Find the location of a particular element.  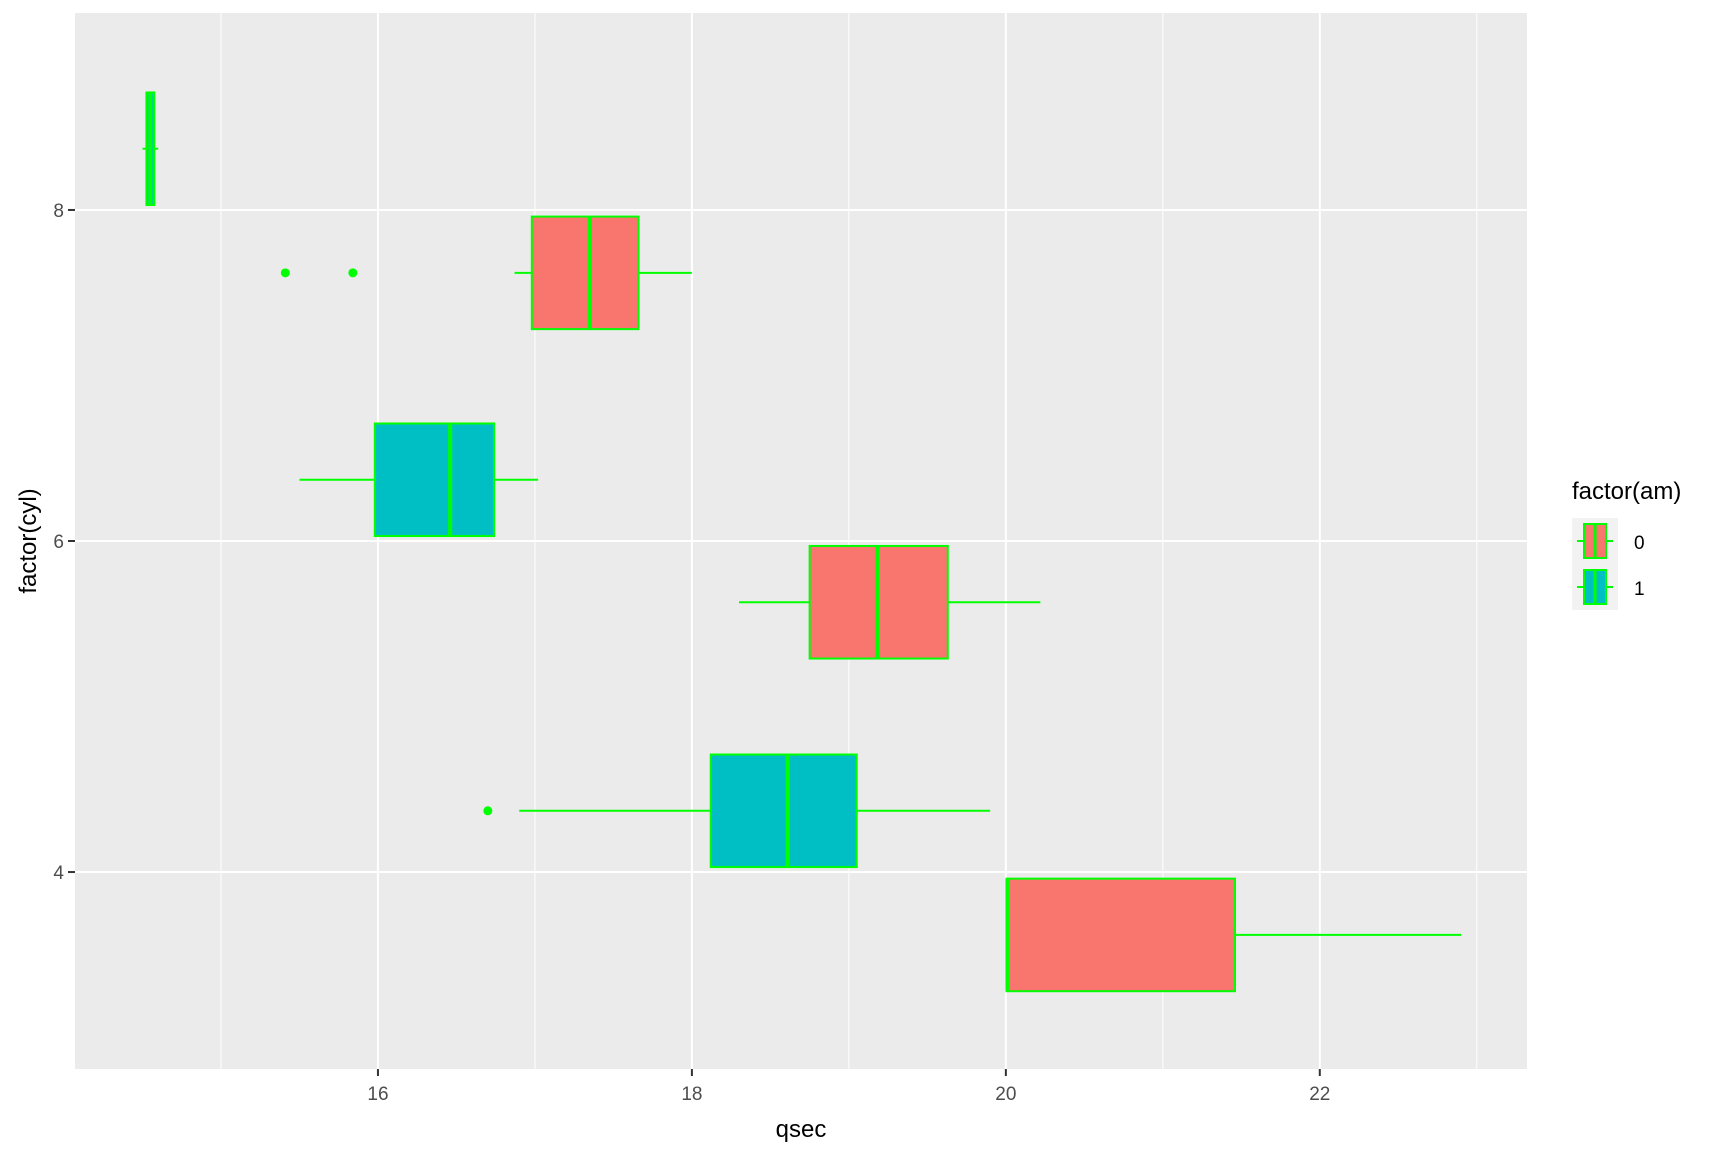

x-tick-label: 22 is located at coordinates (1319, 1094).